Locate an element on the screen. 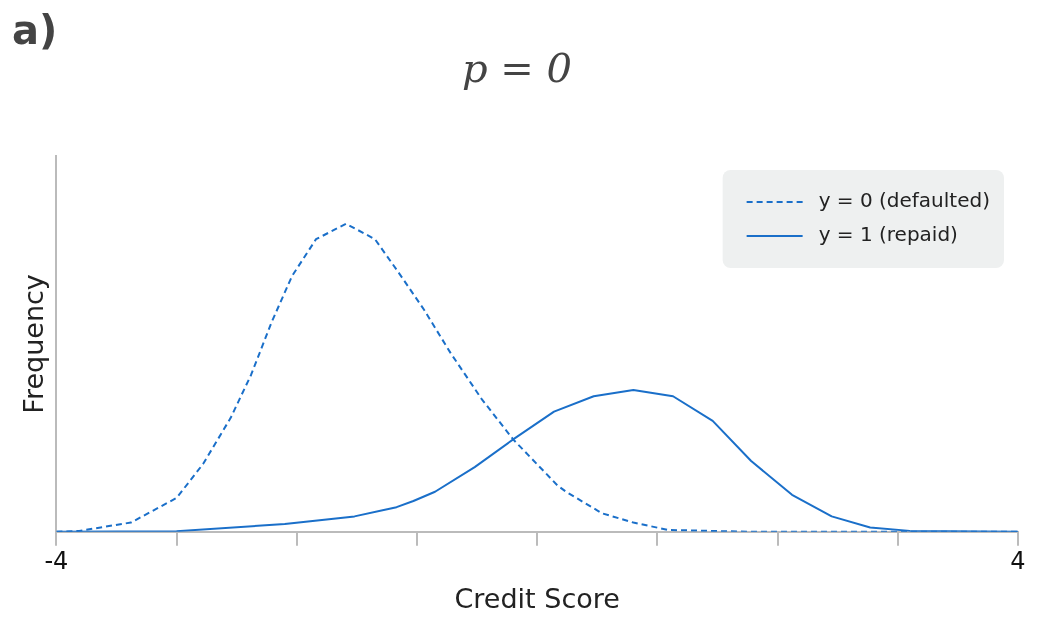 The height and width of the screenshot is (633, 1038). y-axis-title: Frequency is located at coordinates (34, 344).